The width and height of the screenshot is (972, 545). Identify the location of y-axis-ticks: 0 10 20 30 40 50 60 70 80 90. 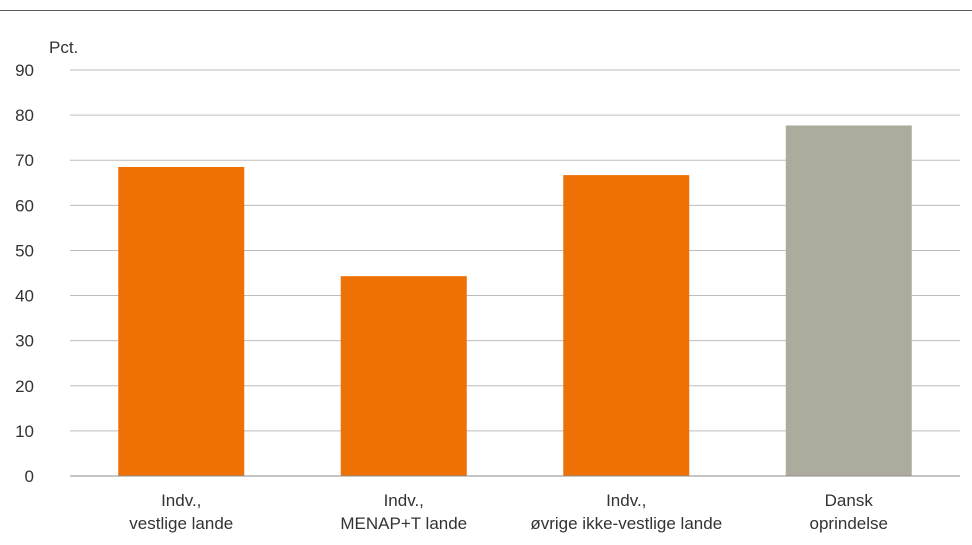
(24, 273).